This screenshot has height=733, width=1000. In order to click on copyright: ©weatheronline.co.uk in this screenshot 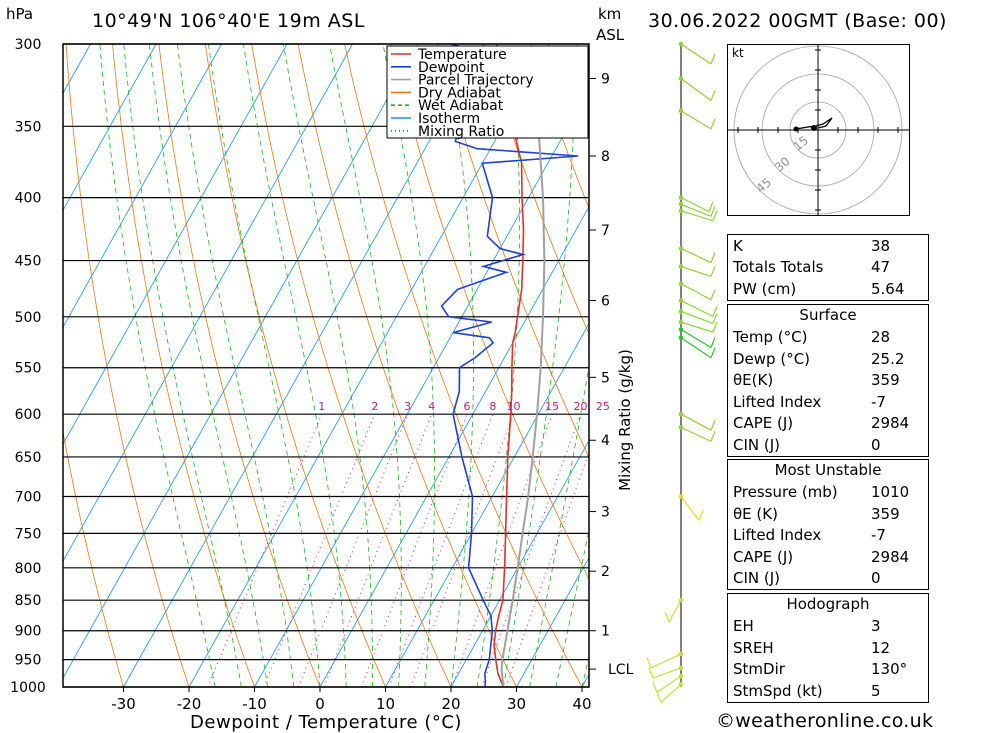, I will do `click(825, 721)`.